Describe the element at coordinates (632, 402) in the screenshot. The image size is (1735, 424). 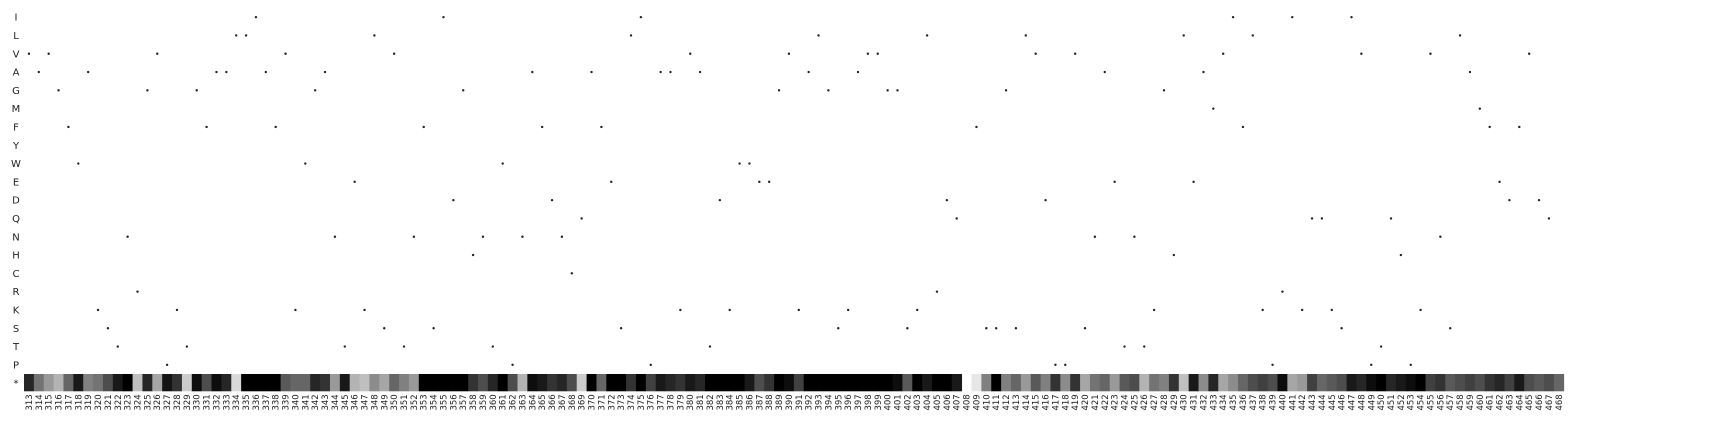
I see `col-label-374: 374` at that location.